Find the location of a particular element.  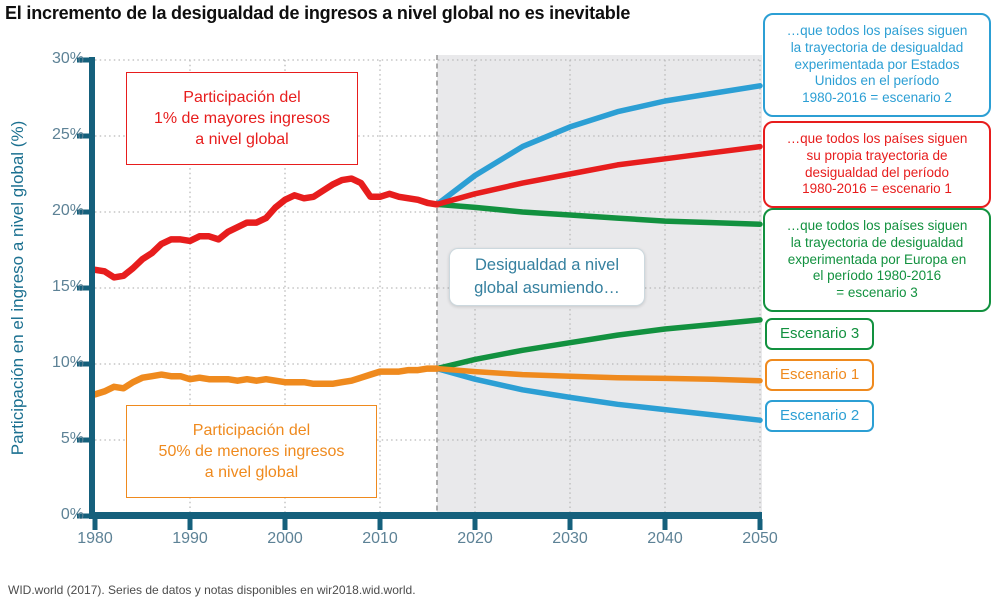

series-bottom50-escenario2-eeuu is located at coordinates (598, 394).